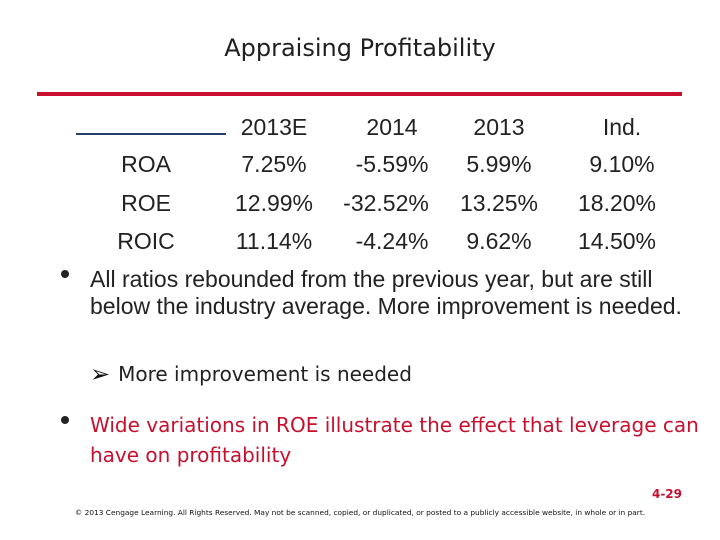 The image size is (720, 540). I want to click on table-cell: 5.99%, so click(499, 164).